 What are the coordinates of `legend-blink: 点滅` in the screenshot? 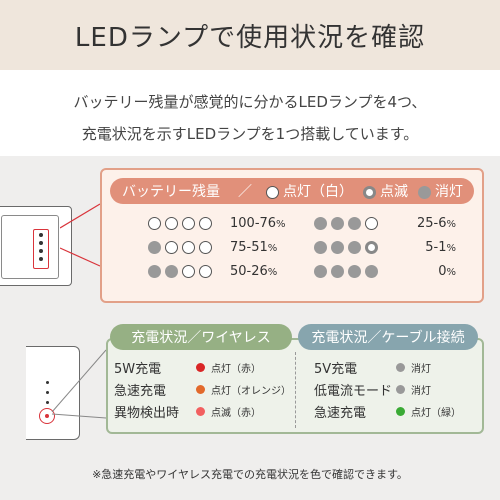 It's located at (385, 191).